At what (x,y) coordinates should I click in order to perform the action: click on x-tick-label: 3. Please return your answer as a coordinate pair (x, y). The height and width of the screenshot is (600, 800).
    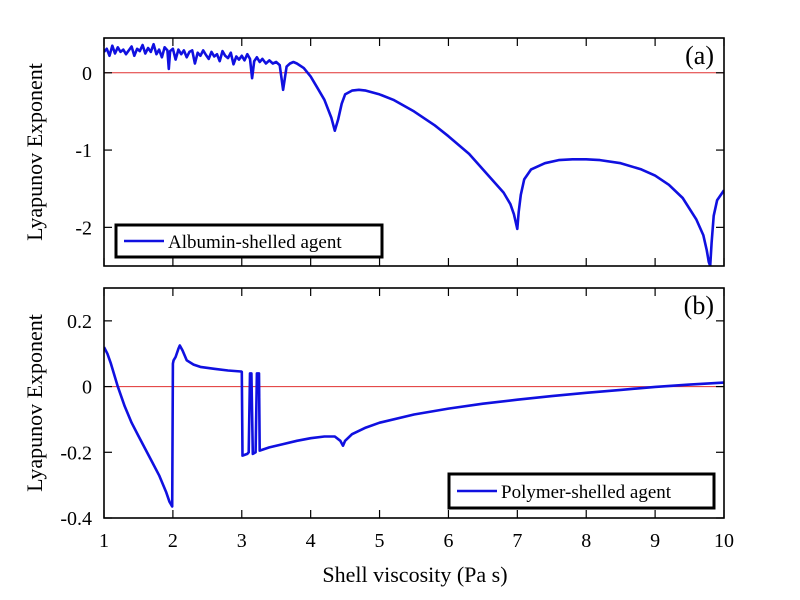
    Looking at the image, I should click on (242, 541).